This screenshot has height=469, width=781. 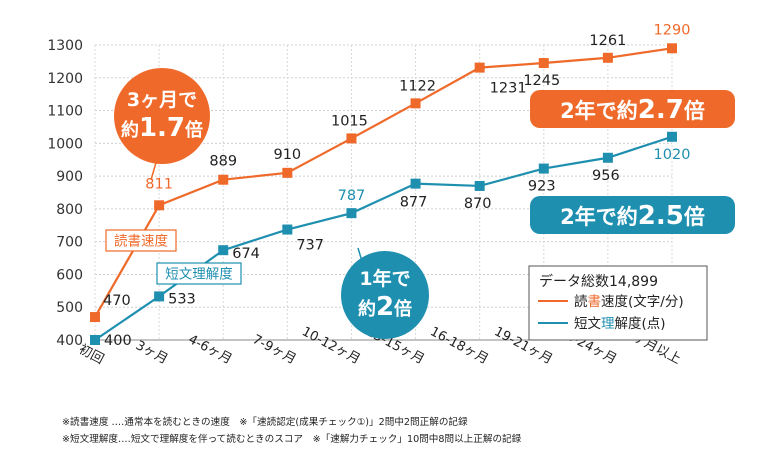 I want to click on callout-comp-1y-circle, so click(x=385, y=295).